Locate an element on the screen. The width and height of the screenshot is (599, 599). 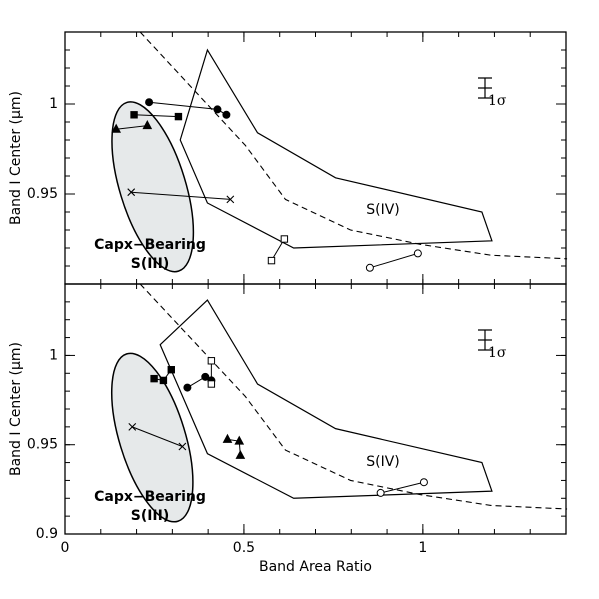
x-axis-label: Band Area Ratio is located at coordinates (315, 567).